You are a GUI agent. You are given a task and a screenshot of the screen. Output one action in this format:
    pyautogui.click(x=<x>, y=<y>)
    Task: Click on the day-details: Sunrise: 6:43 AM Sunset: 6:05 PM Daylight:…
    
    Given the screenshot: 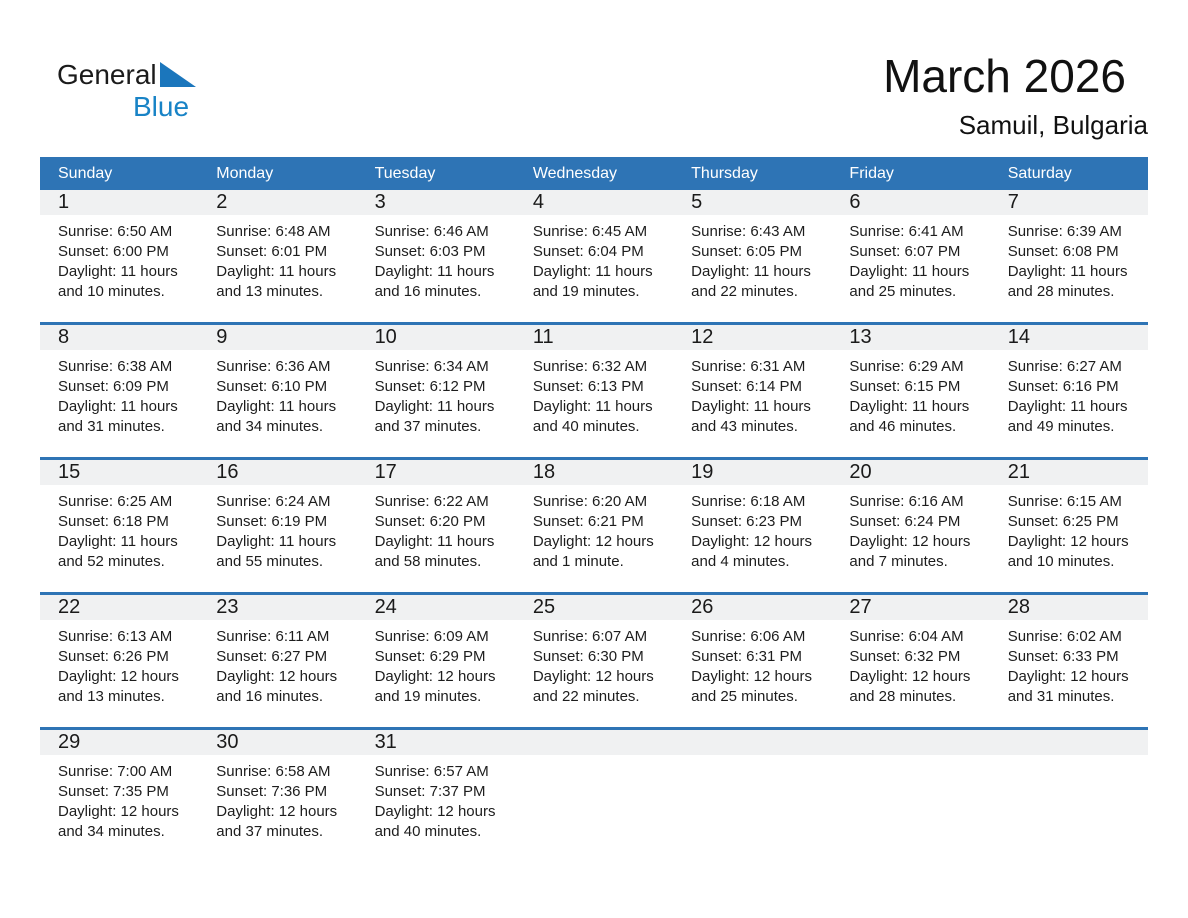 What is the action you would take?
    pyautogui.click(x=758, y=262)
    